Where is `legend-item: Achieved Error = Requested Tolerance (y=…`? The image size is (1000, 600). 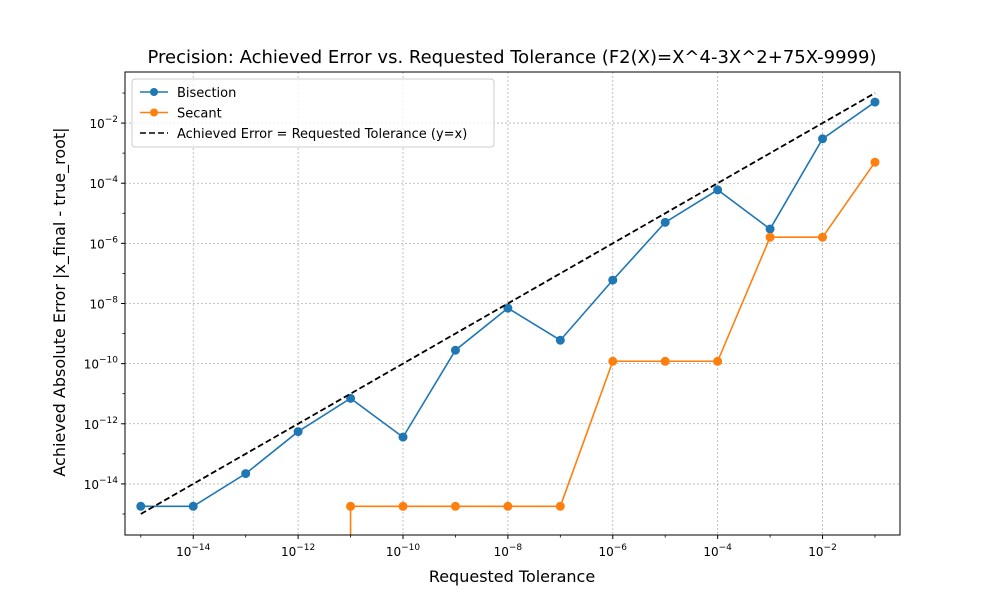 legend-item: Achieved Error = Requested Tolerance (y=… is located at coordinates (303, 134).